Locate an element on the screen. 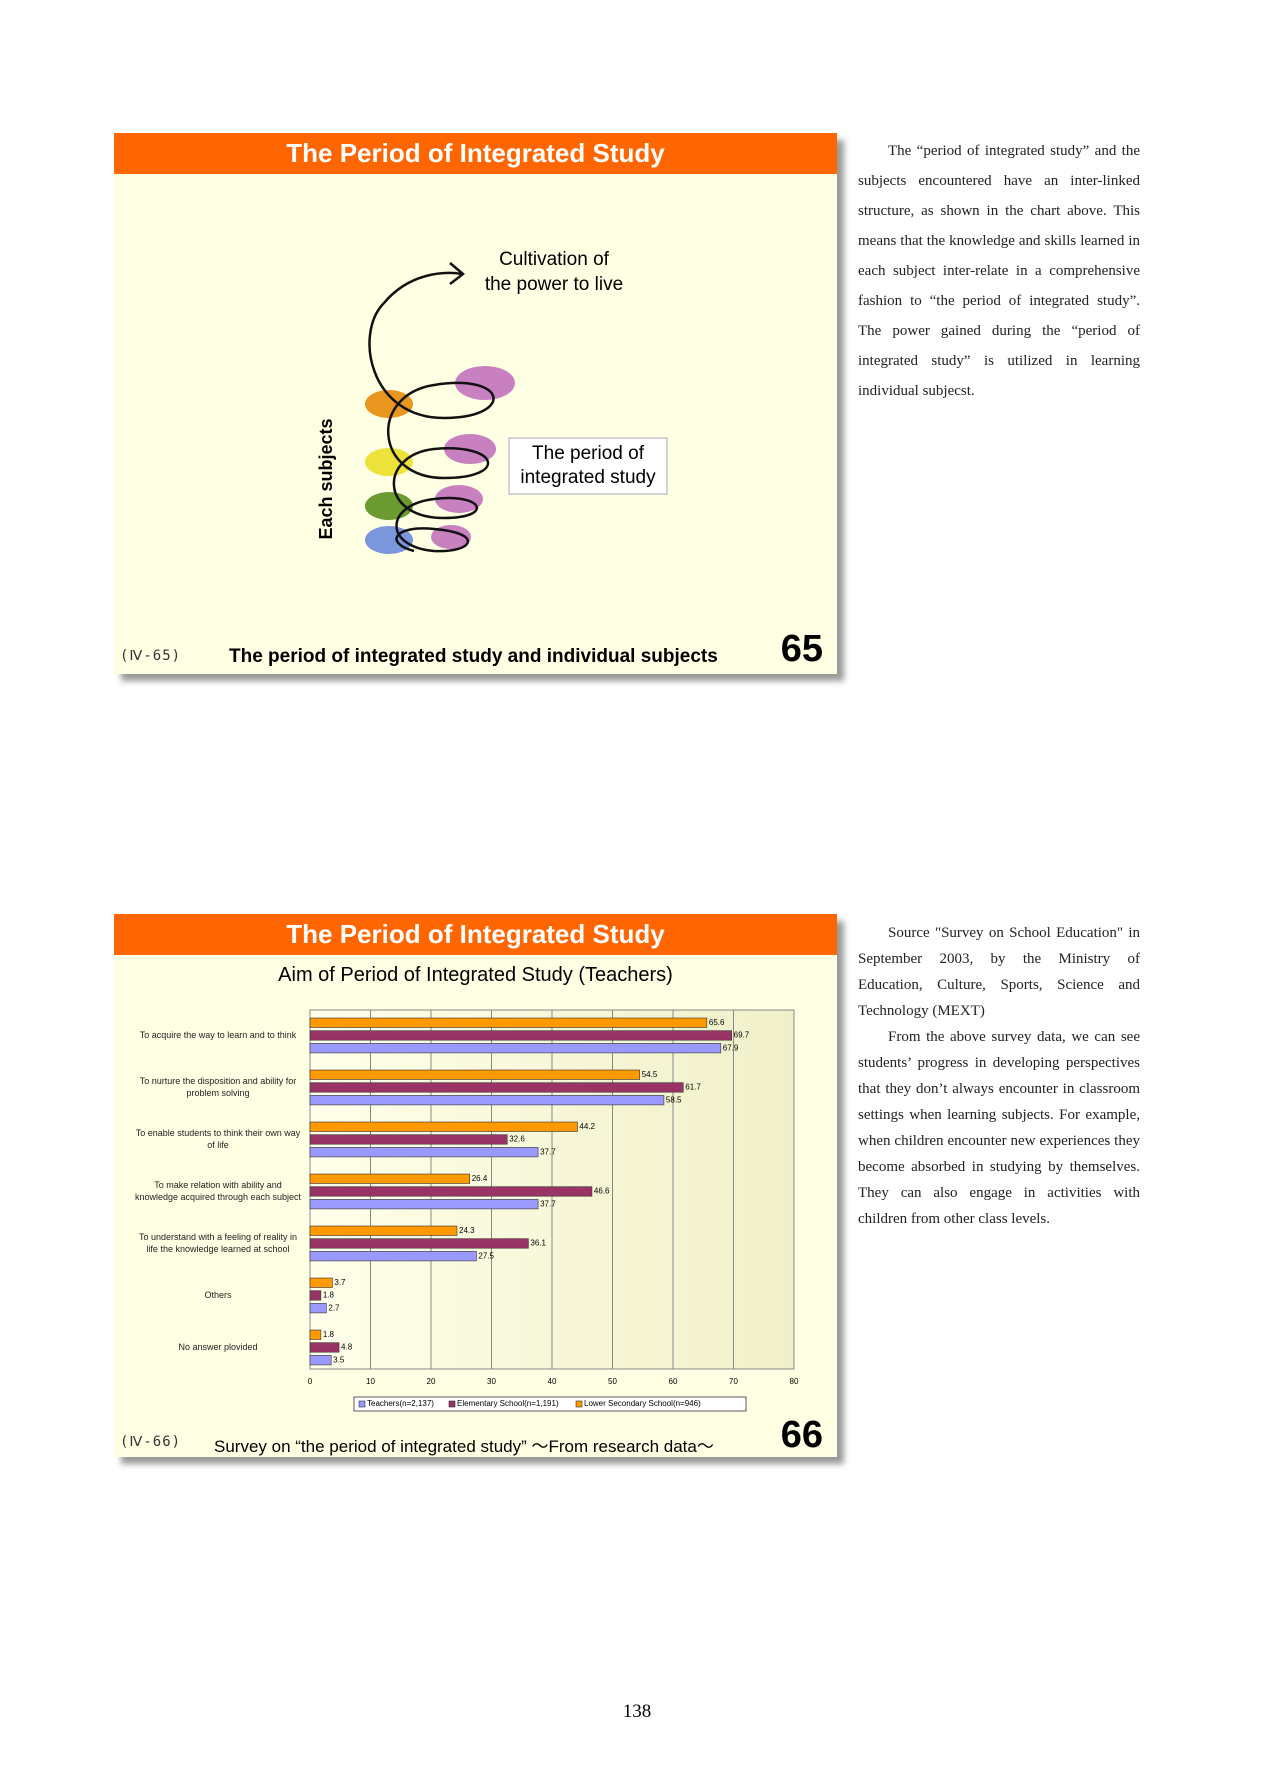 Image resolution: width=1274 pixels, height=1766 pixels. page-number: 138 is located at coordinates (637, 1711).